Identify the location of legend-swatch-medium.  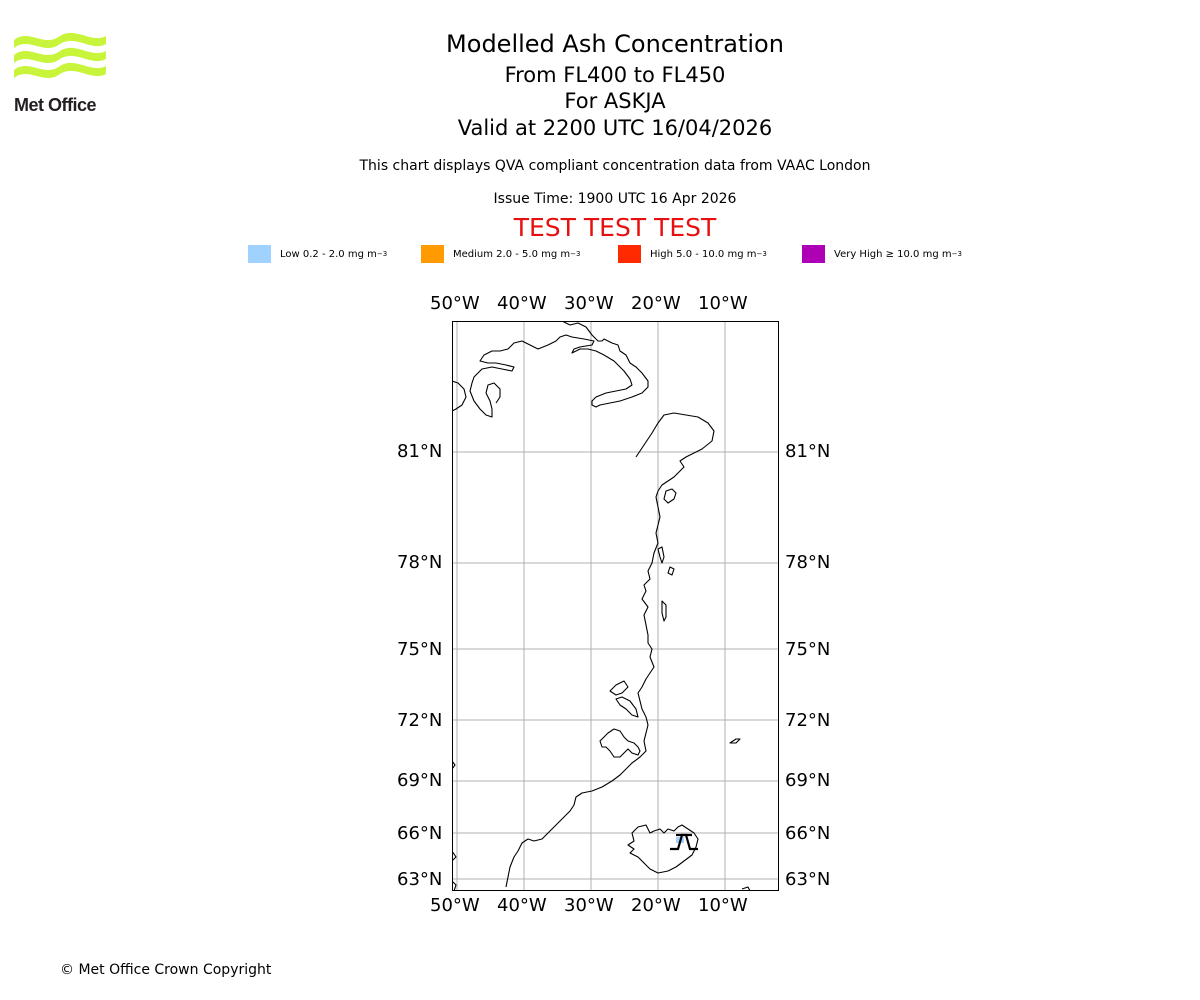
(432, 254).